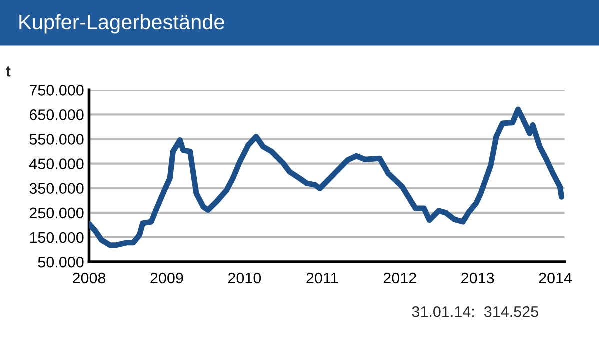 The image size is (599, 348). I want to click on x-tick-label: 2010, so click(245, 278).